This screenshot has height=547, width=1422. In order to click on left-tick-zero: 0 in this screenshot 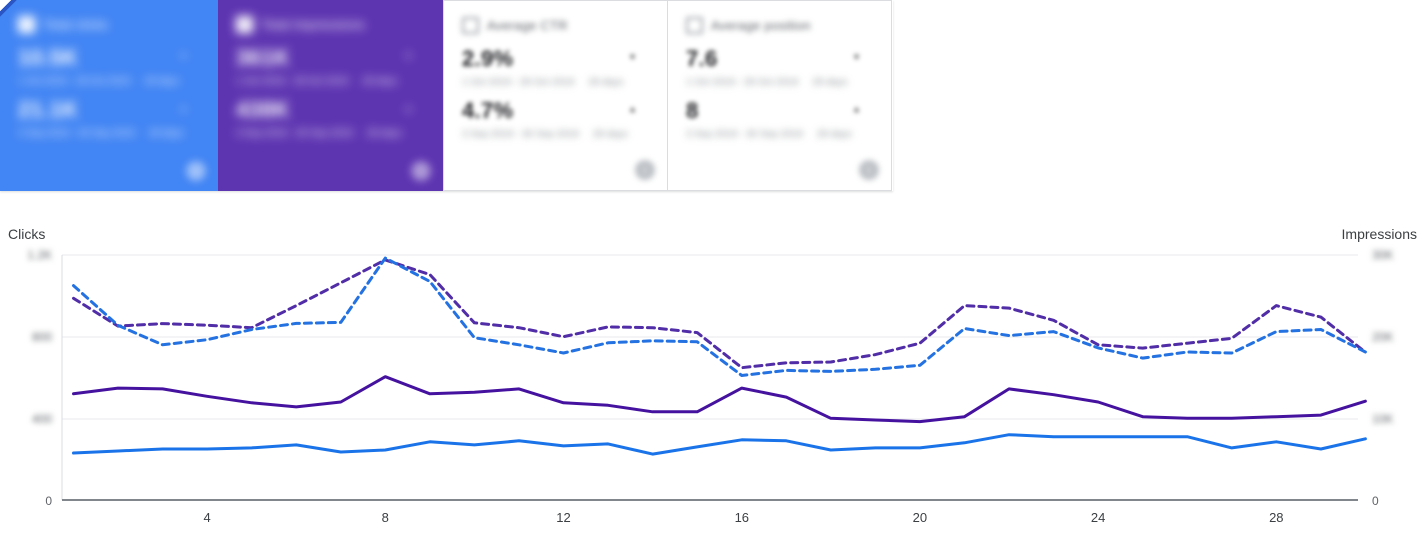, I will do `click(48, 501)`.